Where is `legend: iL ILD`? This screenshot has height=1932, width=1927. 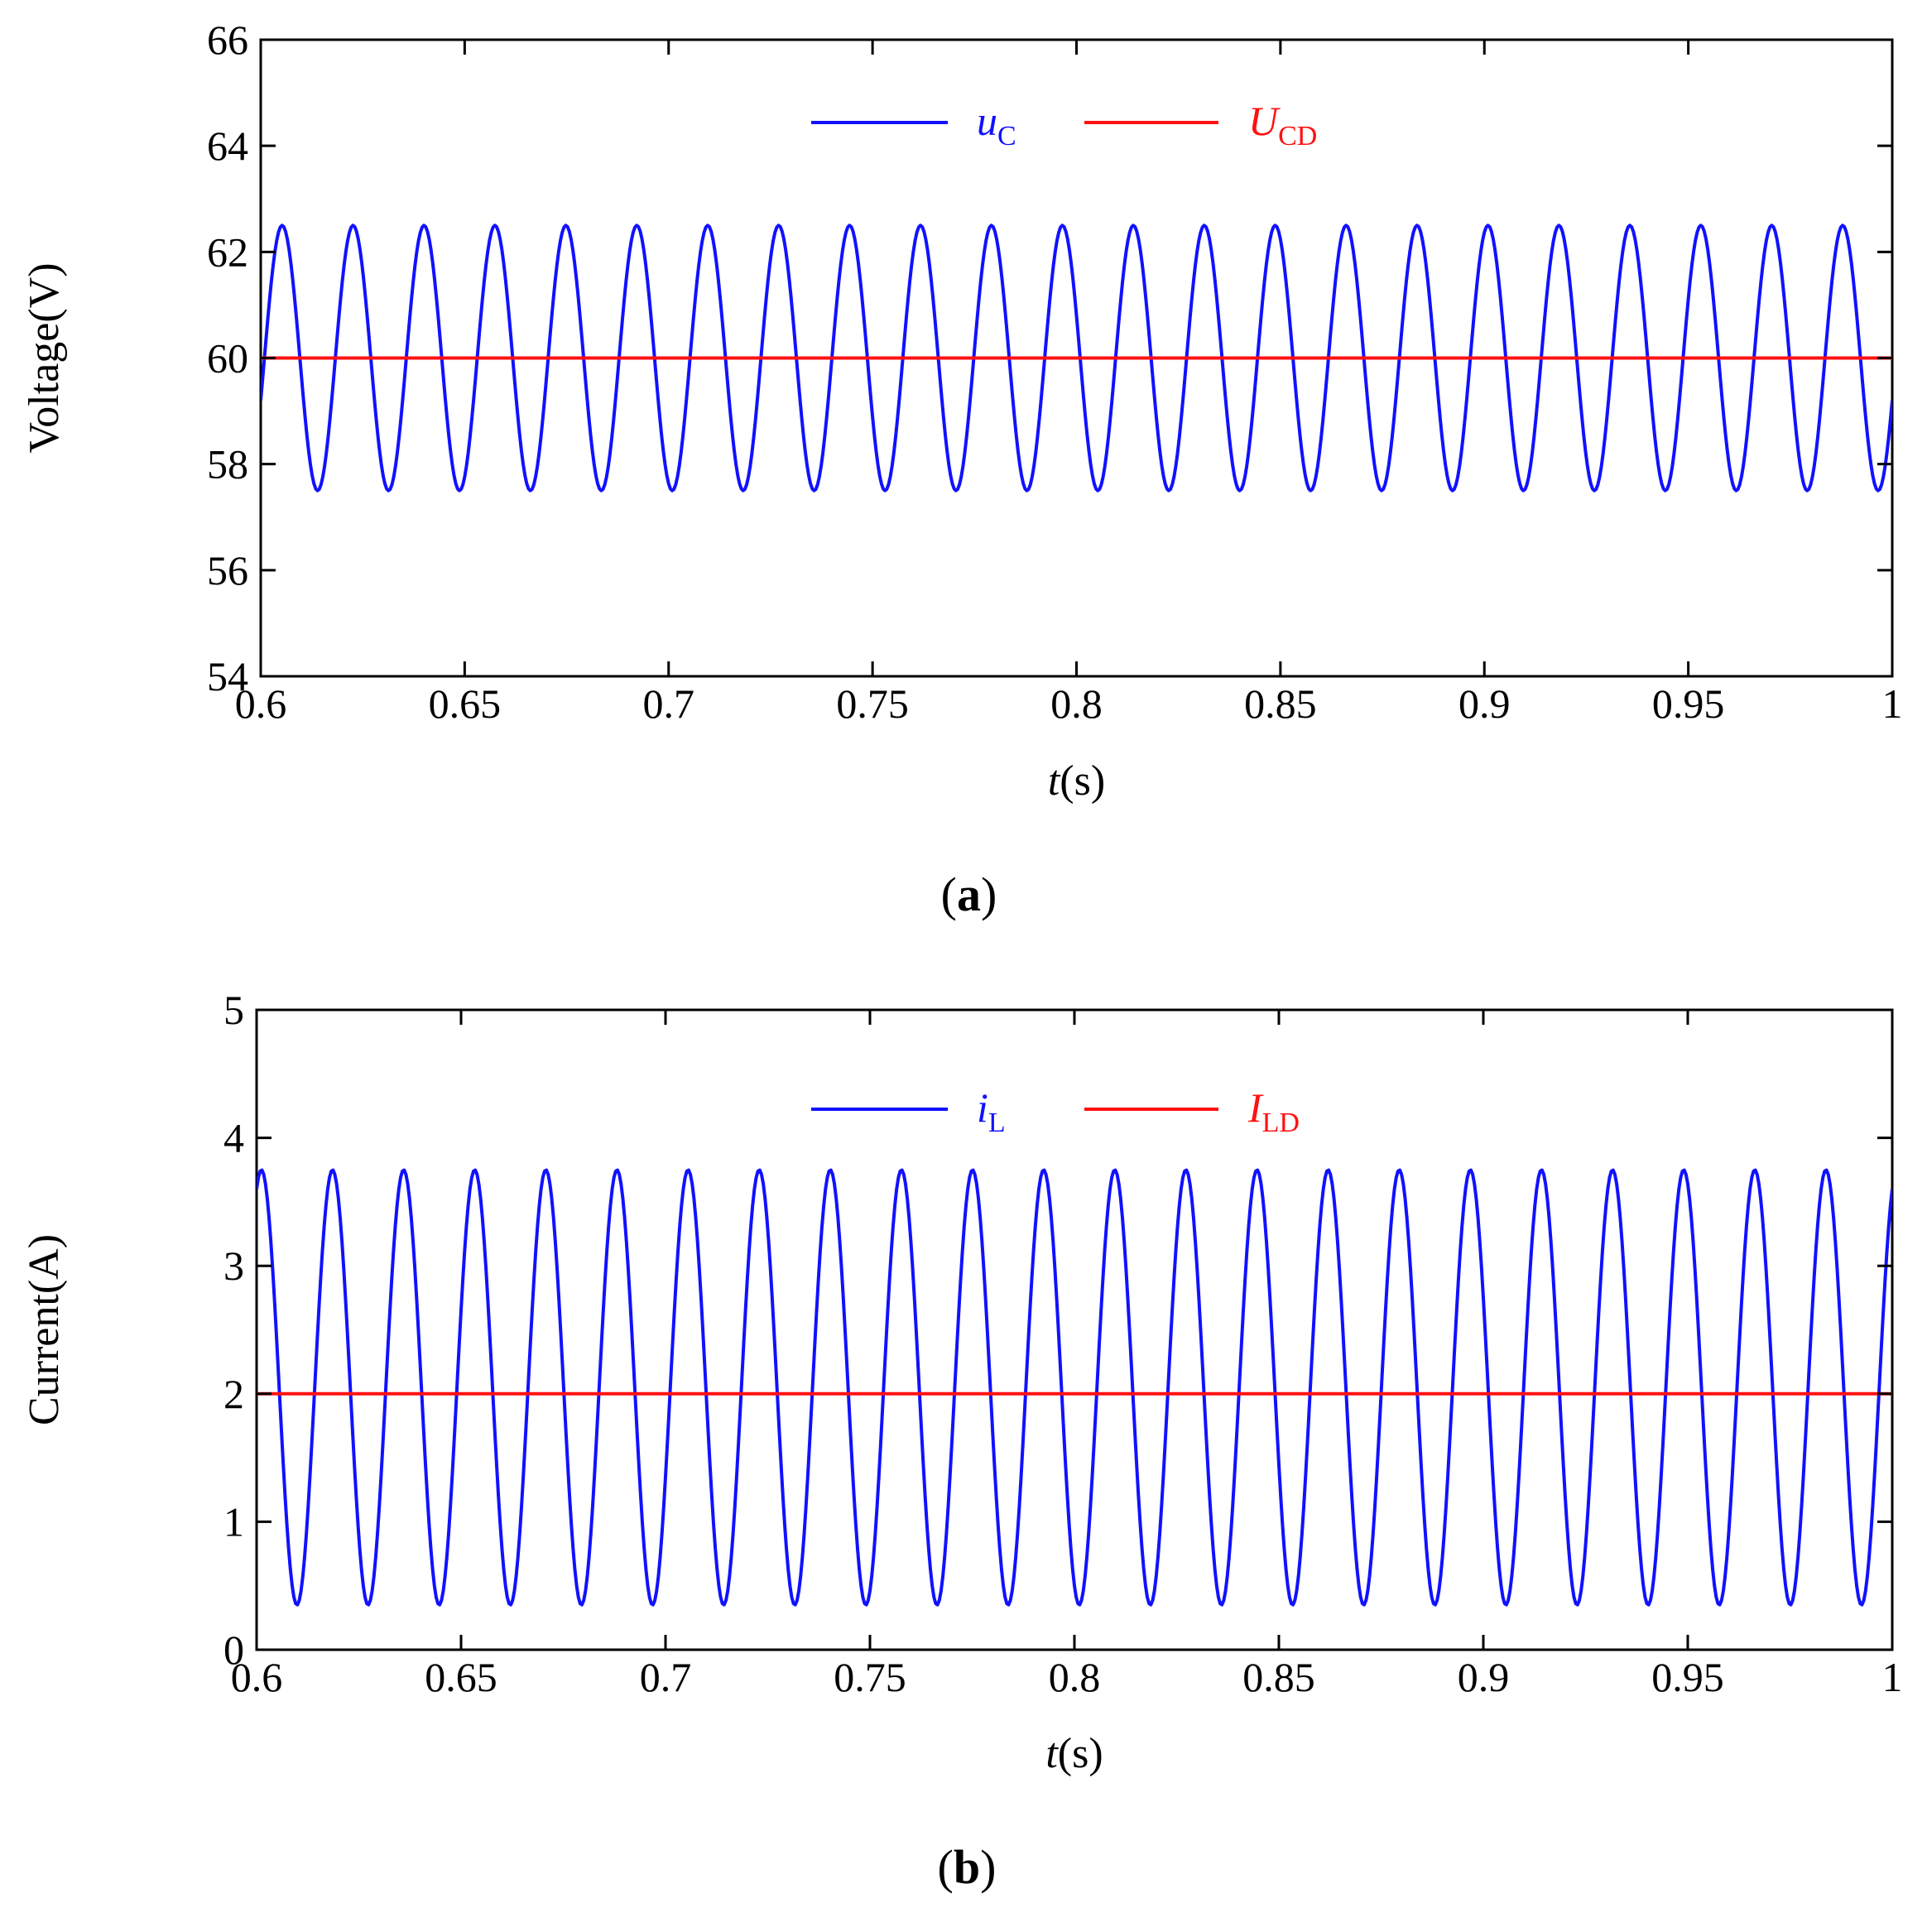 legend: iL ILD is located at coordinates (1055, 1111).